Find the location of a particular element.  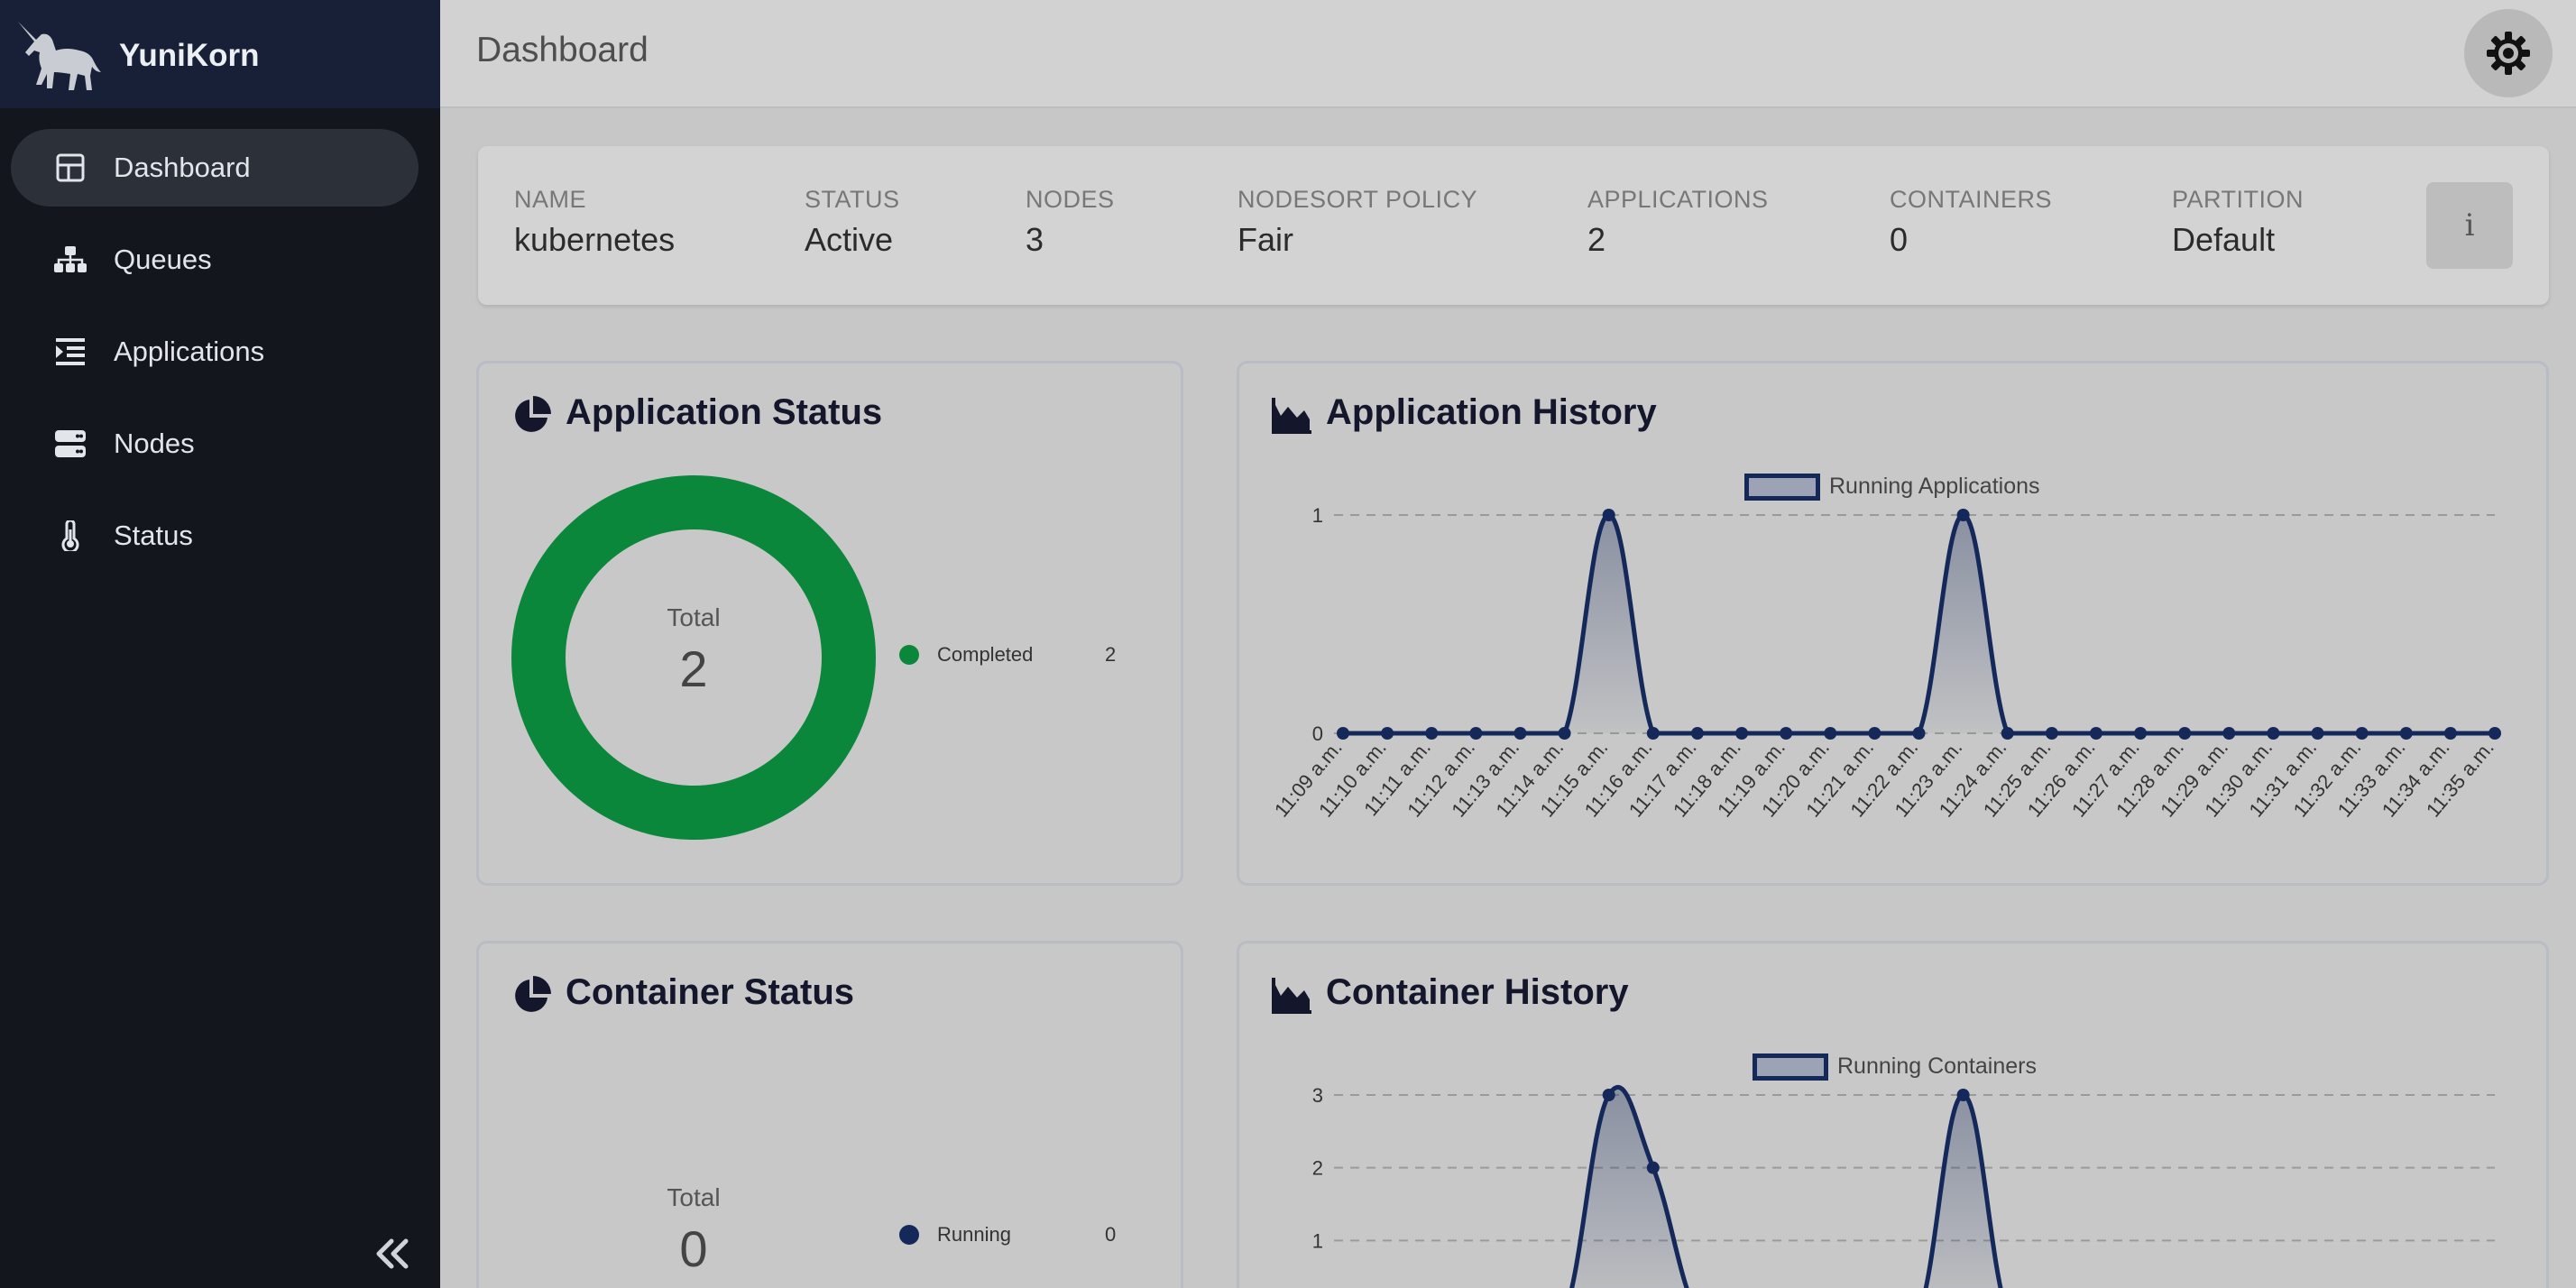

info-label: NODES is located at coordinates (1070, 199).